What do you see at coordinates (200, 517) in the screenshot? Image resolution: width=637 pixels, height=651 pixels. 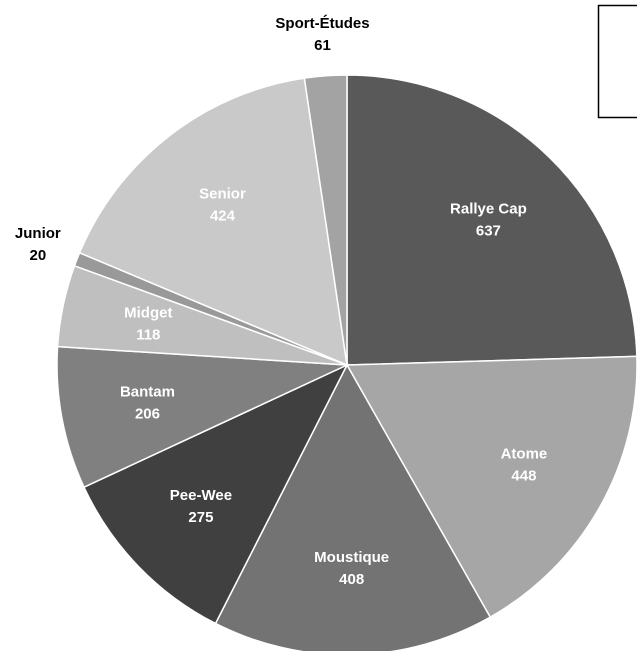 I see `slice-value: 275` at bounding box center [200, 517].